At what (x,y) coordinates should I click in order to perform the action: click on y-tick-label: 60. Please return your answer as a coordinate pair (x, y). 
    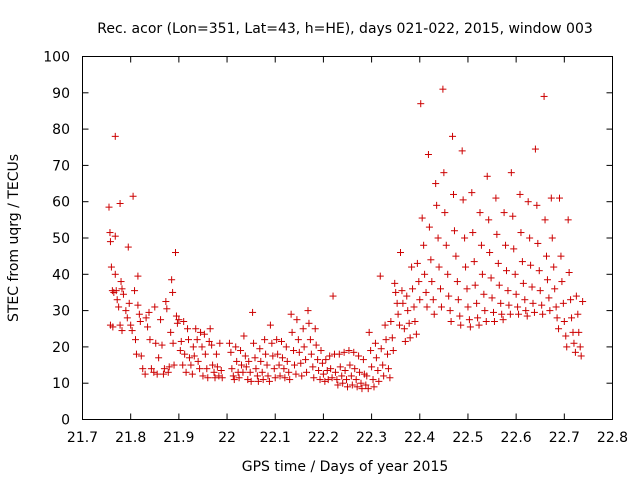
    Looking at the image, I should click on (61, 203).